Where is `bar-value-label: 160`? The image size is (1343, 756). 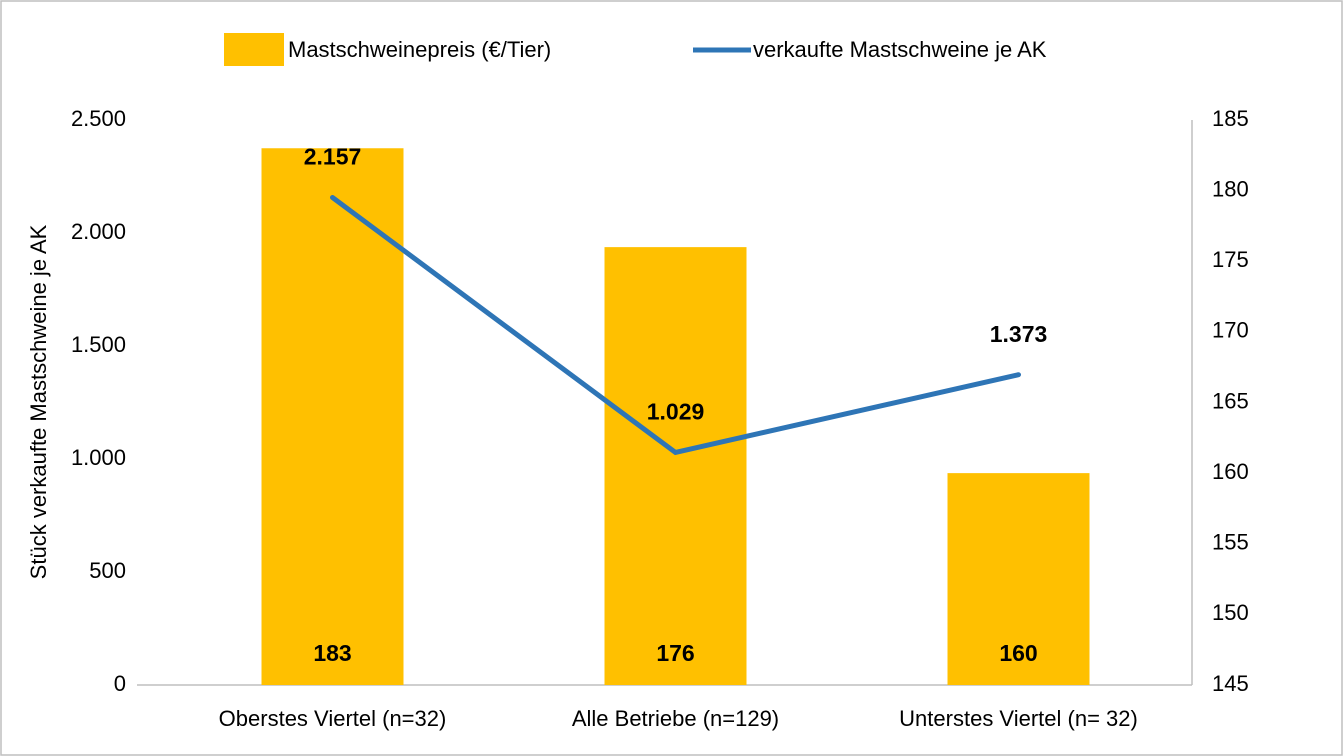
bar-value-label: 160 is located at coordinates (1018, 653).